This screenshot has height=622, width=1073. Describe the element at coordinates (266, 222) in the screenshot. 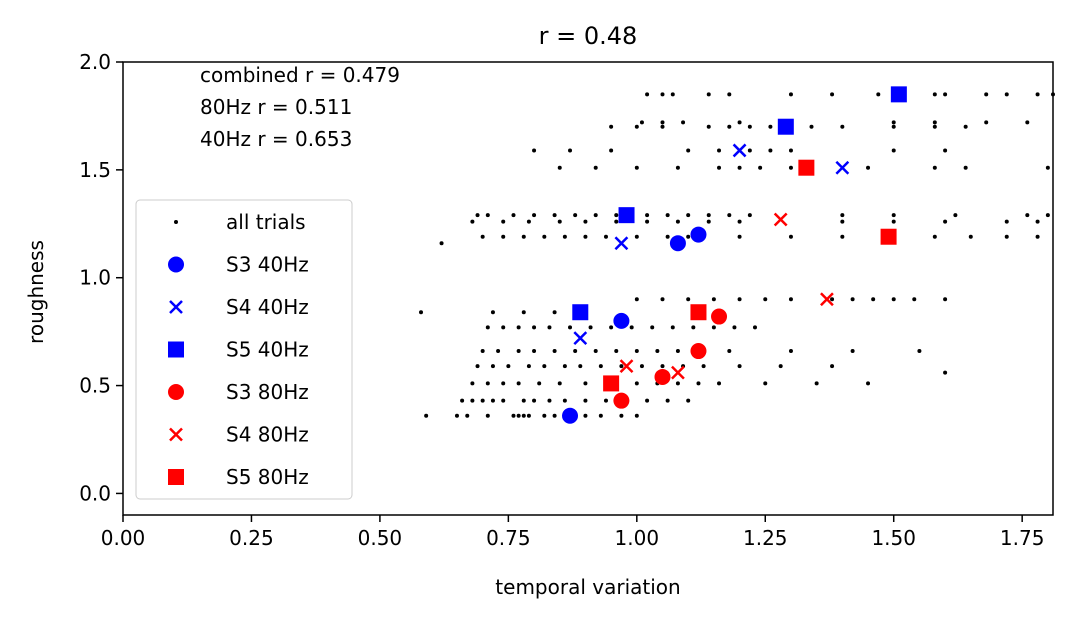

I see `legend-label-all-trials: all trials` at that location.